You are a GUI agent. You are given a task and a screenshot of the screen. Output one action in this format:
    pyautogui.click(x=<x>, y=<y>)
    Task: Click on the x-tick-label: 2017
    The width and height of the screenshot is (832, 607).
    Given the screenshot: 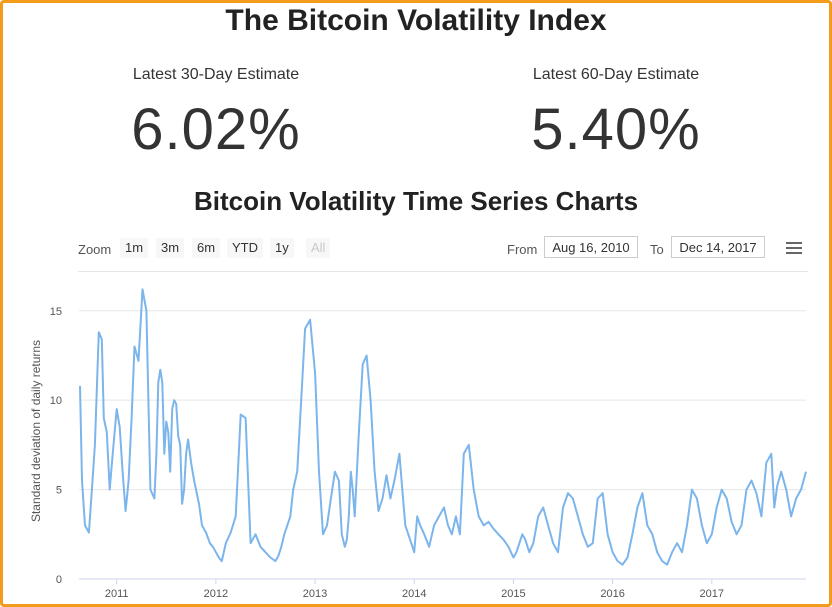 What is the action you would take?
    pyautogui.click(x=712, y=594)
    